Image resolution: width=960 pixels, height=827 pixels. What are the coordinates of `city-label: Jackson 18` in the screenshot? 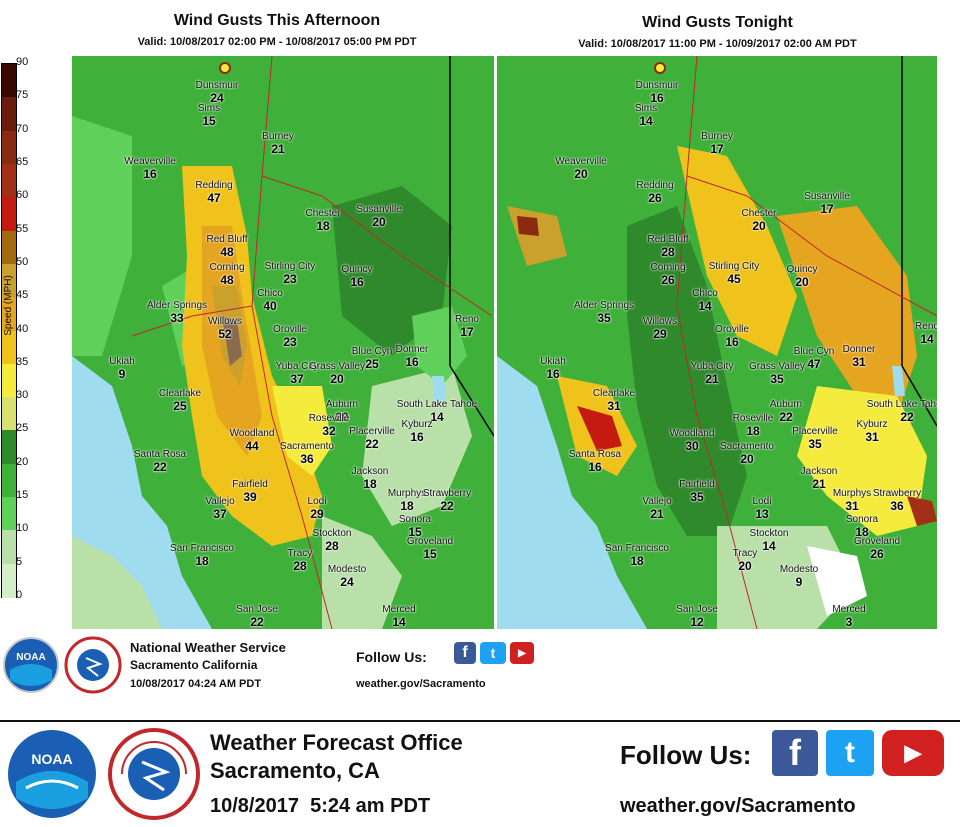 It's located at (370, 478).